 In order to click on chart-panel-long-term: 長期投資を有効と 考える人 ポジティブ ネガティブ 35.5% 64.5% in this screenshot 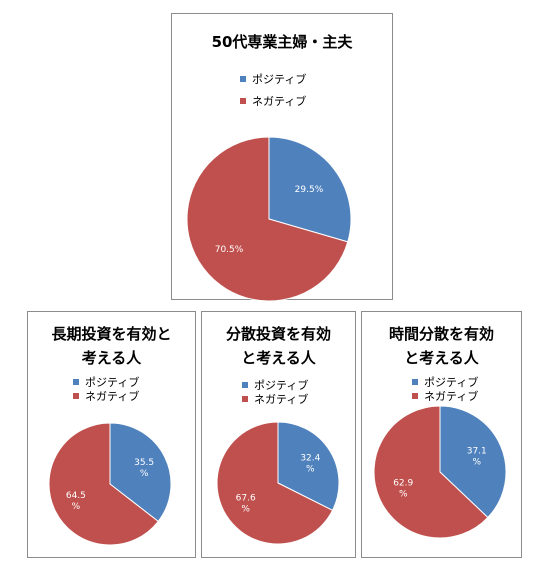, I will do `click(111, 434)`.